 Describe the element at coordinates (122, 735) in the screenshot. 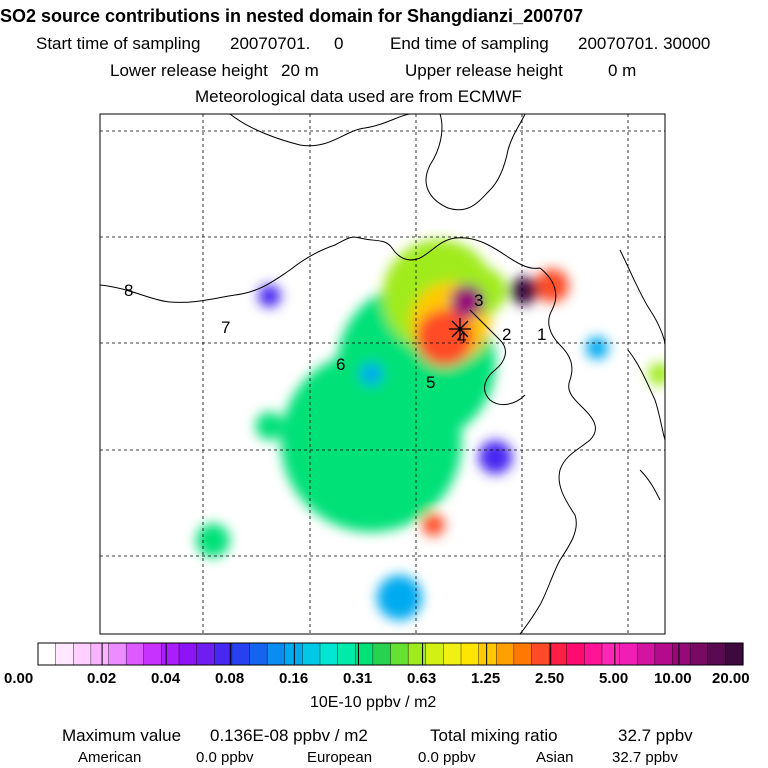

I see `max-value-label: Maximum value` at that location.